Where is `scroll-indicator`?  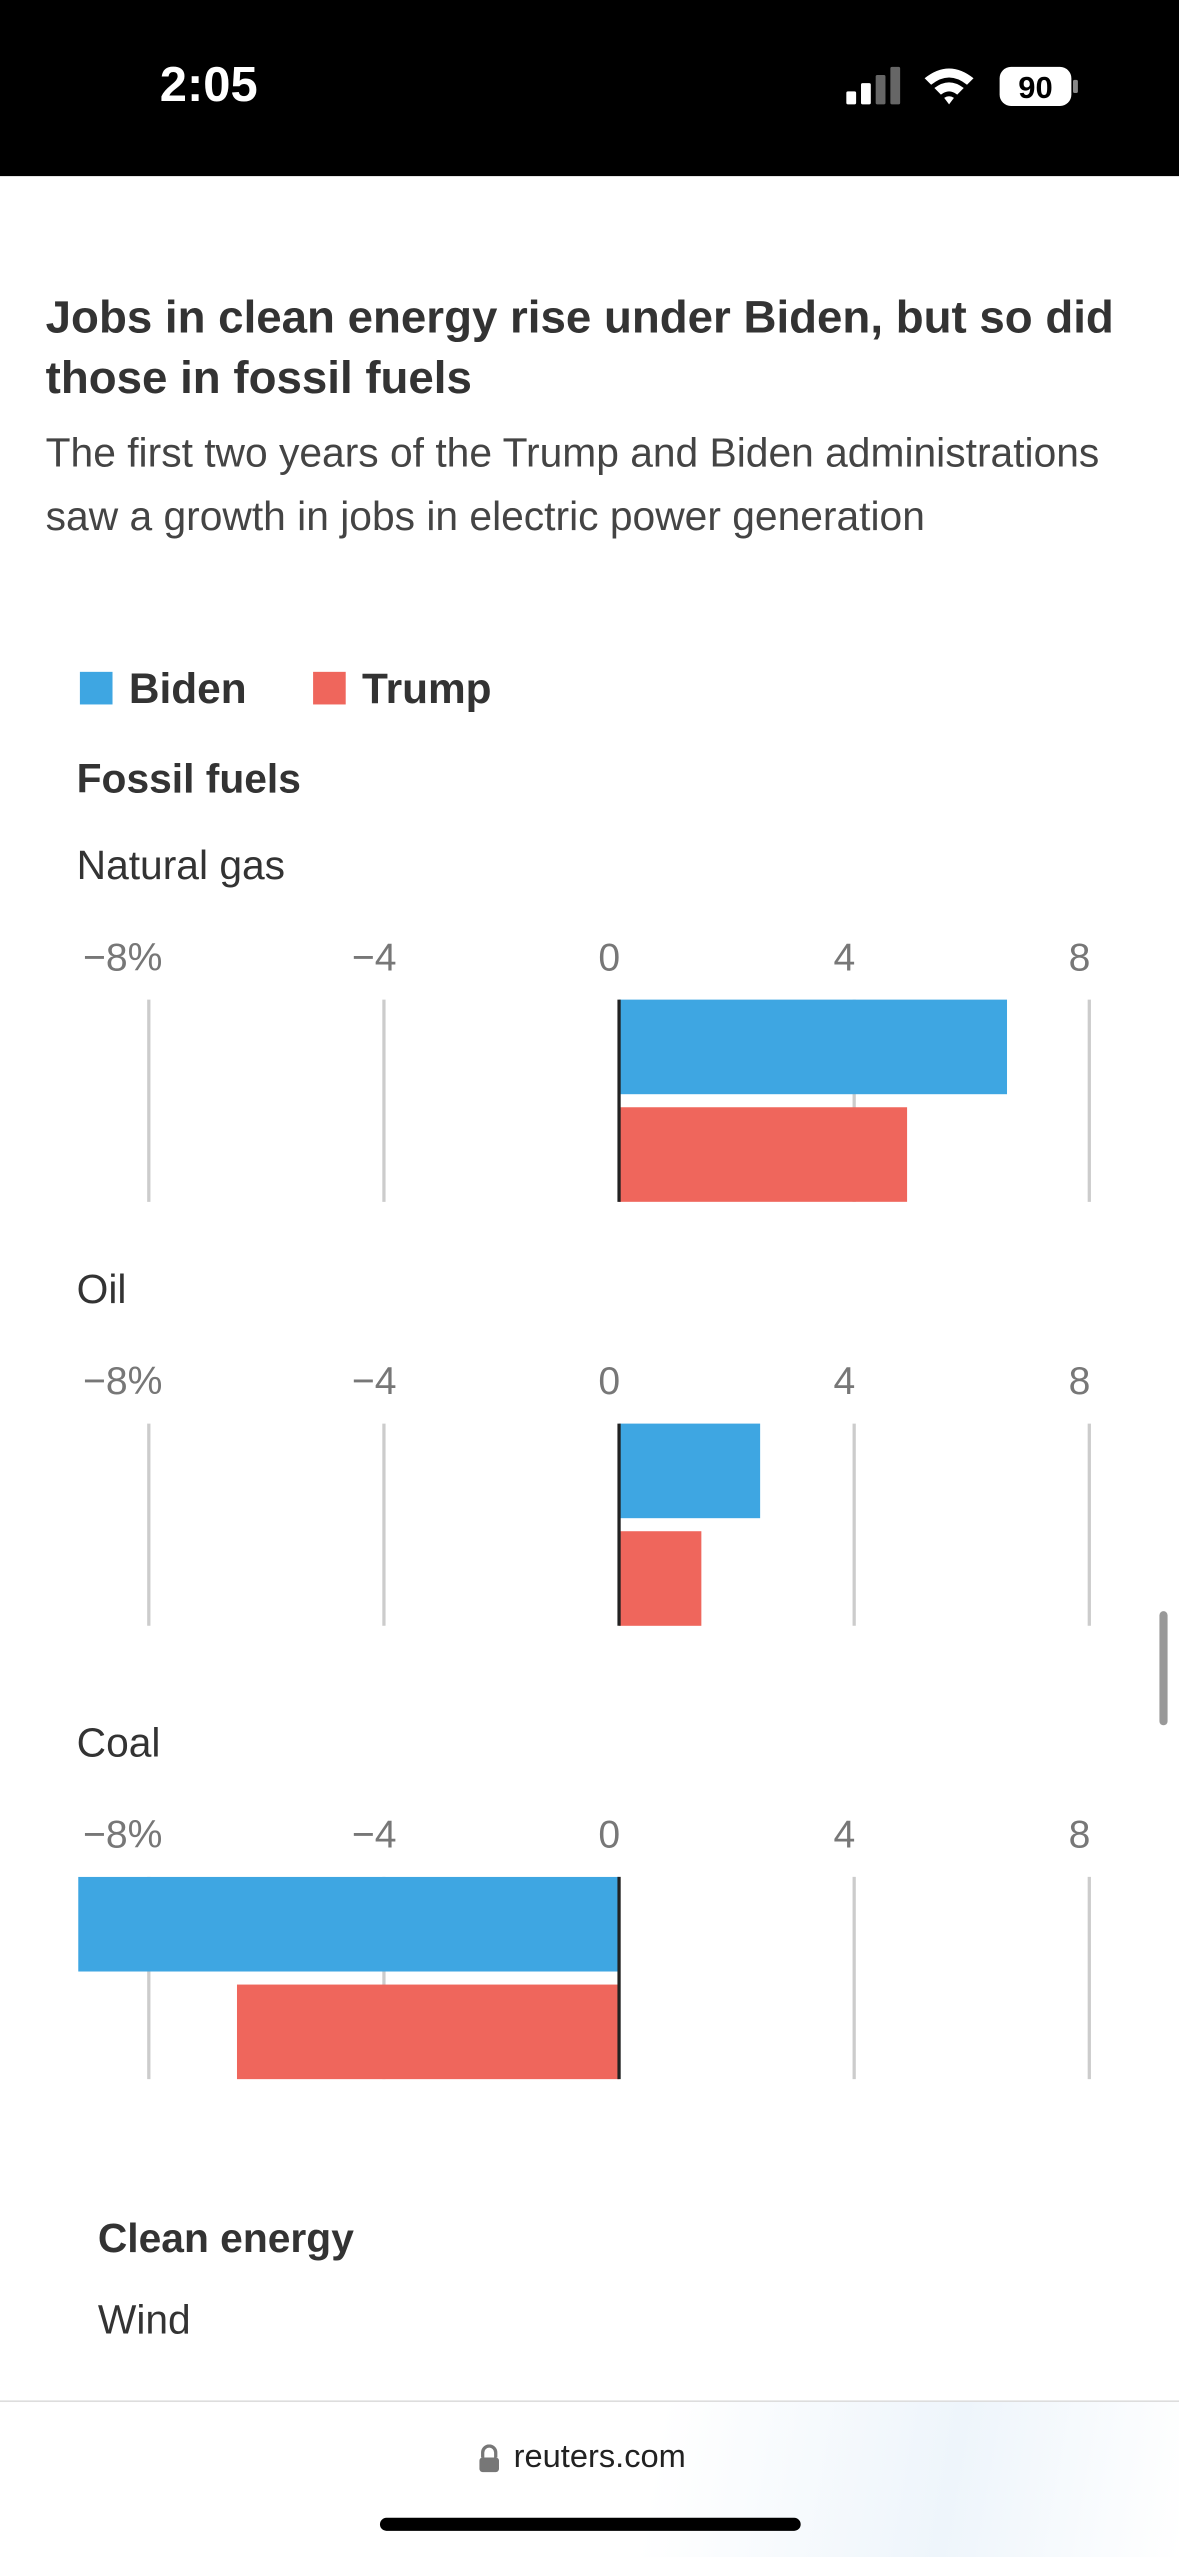
scroll-indicator is located at coordinates (1163, 1668).